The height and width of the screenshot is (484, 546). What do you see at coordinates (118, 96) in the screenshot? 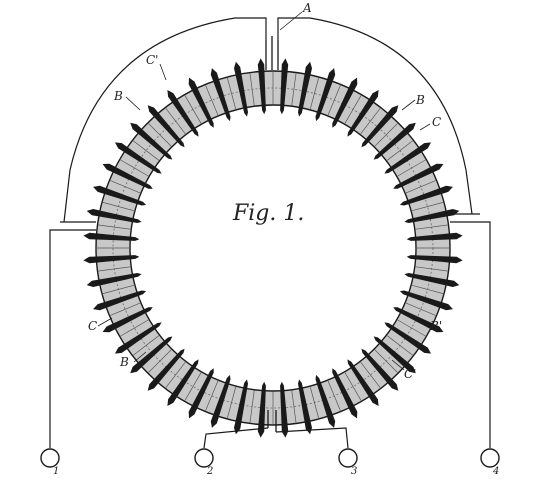
I see `label-b-upper-left: B` at bounding box center [118, 96].